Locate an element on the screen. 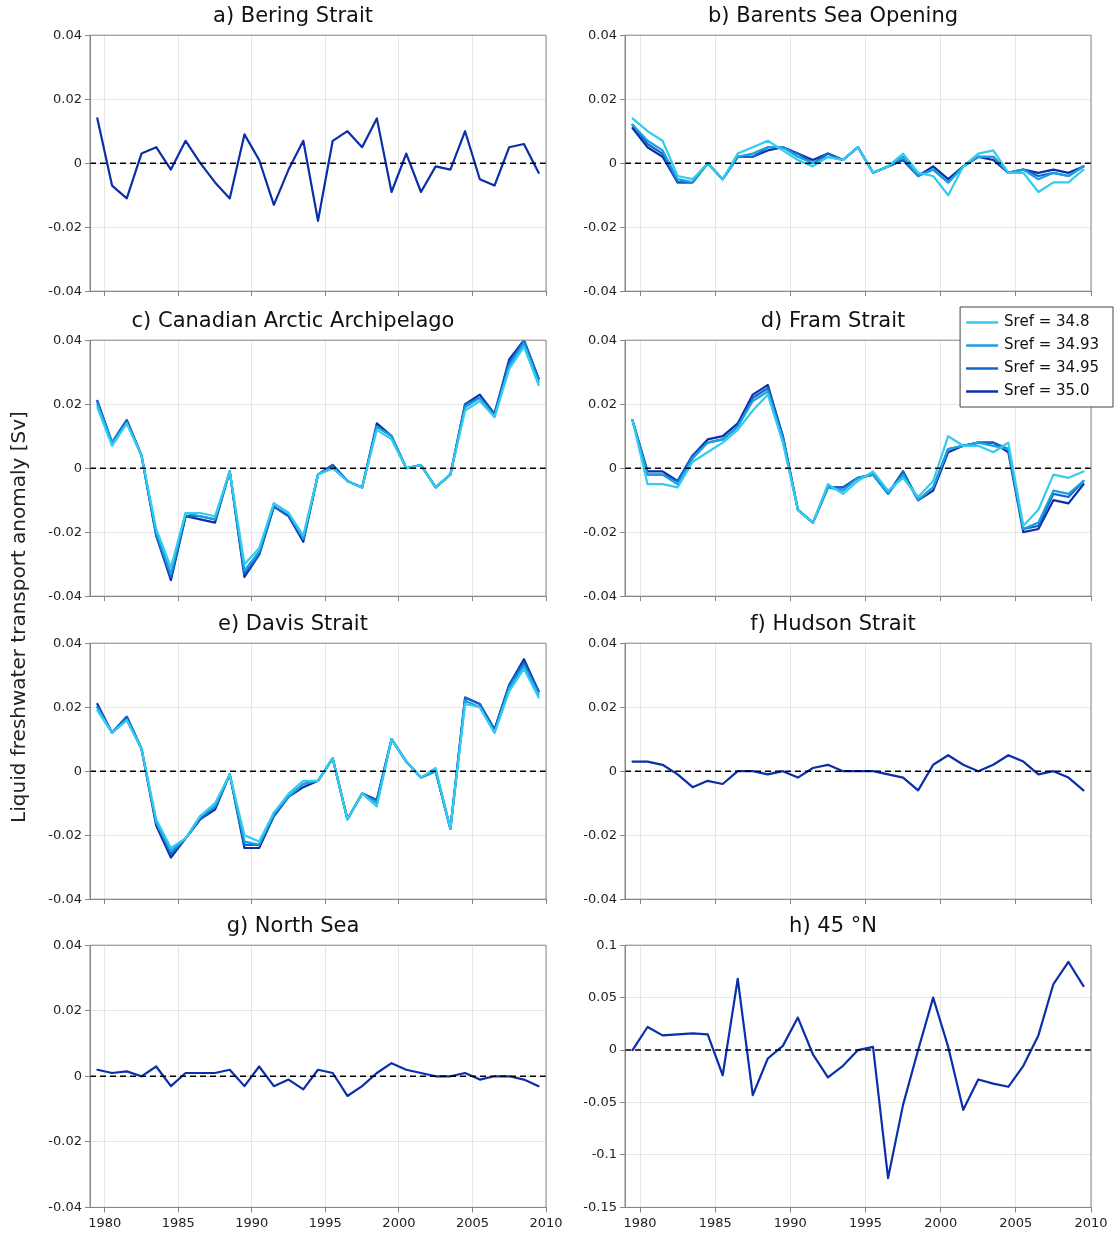 This screenshot has width=1117, height=1236. y-tick-label: -0.05 is located at coordinates (600, 1101).